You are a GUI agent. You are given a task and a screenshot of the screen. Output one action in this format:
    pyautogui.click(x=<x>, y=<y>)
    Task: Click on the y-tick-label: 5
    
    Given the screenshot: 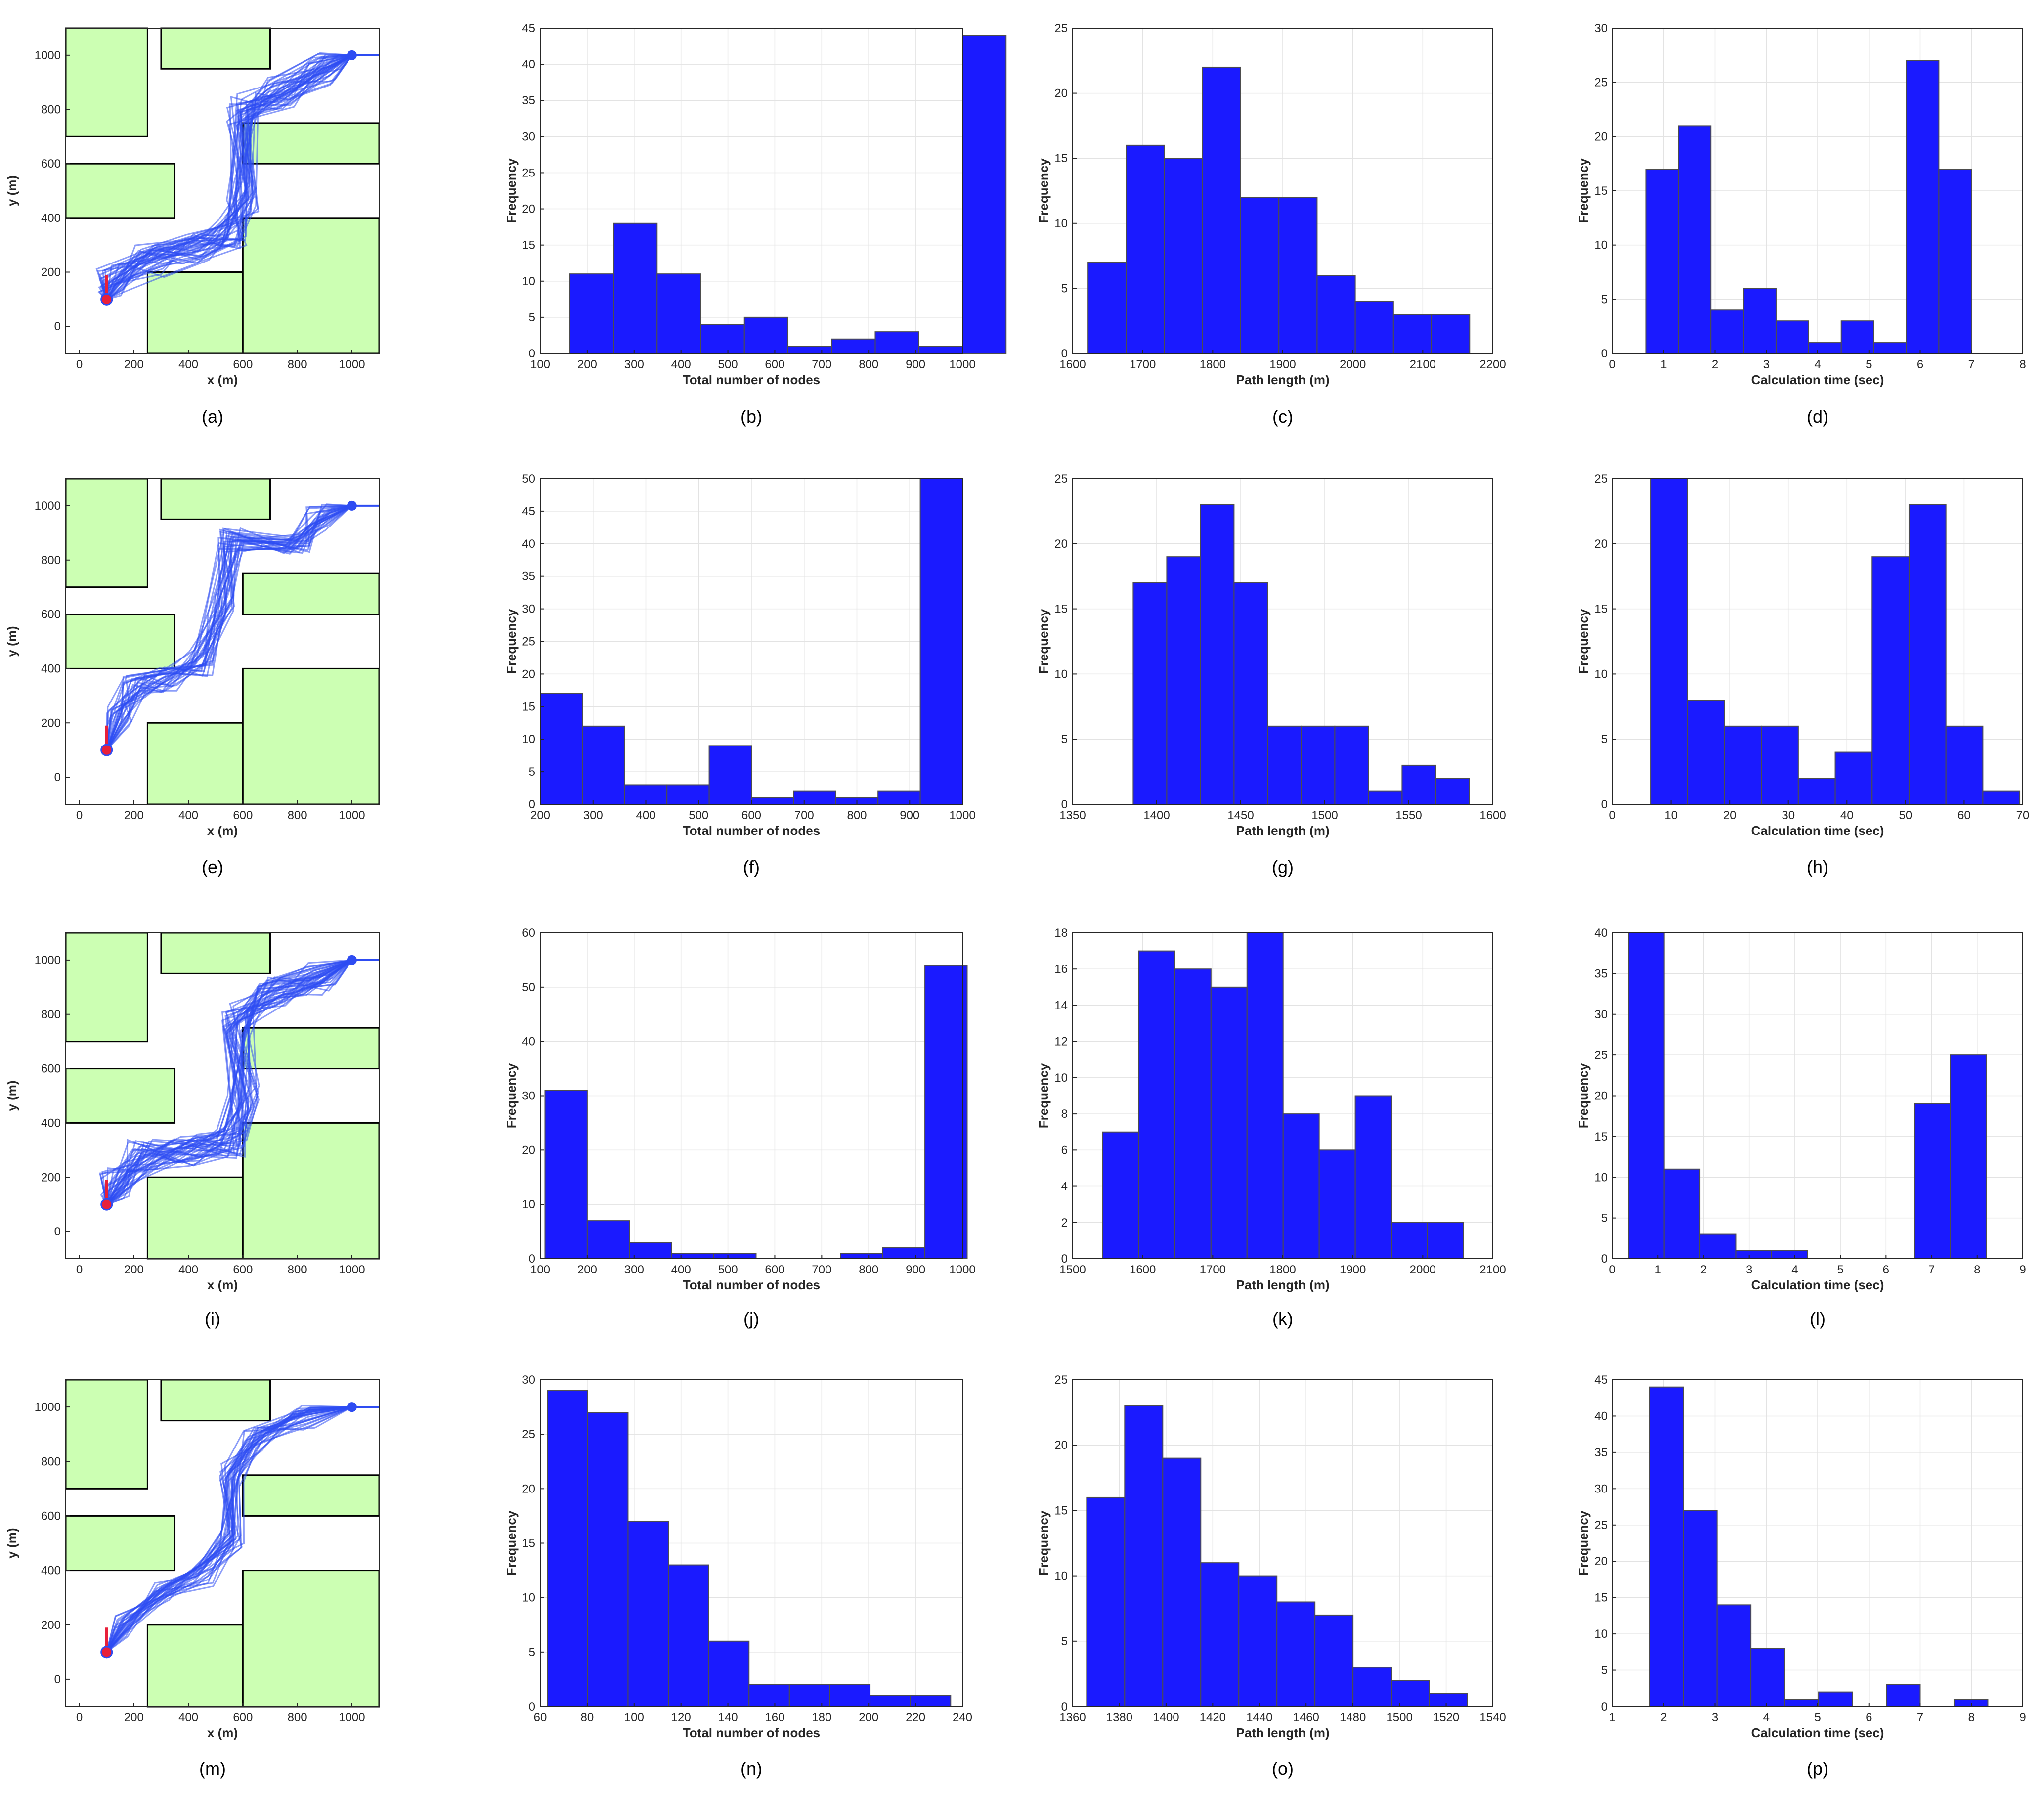 What is the action you would take?
    pyautogui.click(x=532, y=1652)
    